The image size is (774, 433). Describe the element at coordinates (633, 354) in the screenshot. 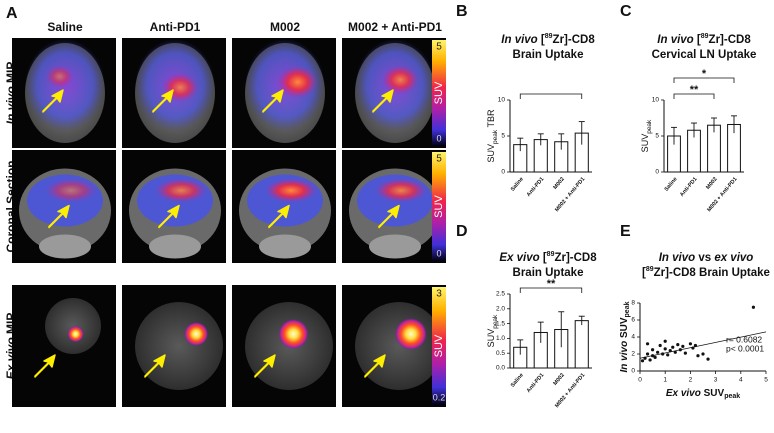

I see `y-tick-label: 2` at that location.